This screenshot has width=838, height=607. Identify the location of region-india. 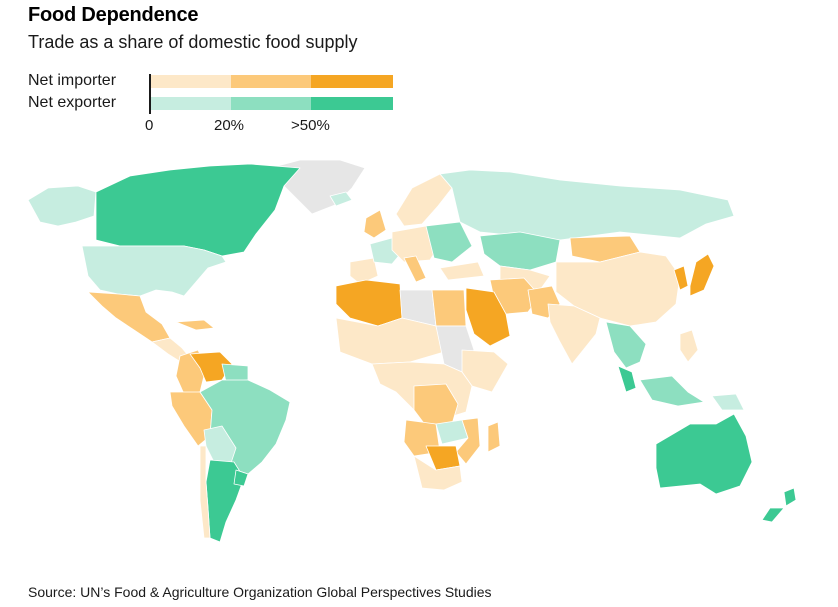
(574, 334).